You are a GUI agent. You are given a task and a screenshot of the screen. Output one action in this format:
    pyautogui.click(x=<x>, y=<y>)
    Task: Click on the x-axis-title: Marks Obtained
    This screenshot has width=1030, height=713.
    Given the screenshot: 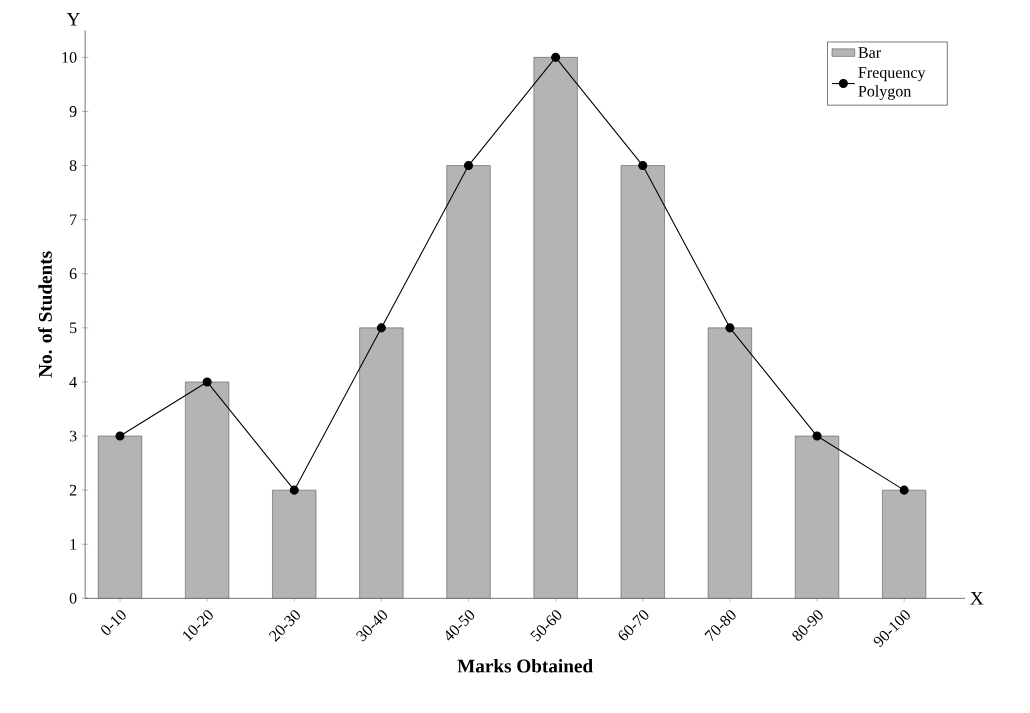 What is the action you would take?
    pyautogui.click(x=525, y=666)
    